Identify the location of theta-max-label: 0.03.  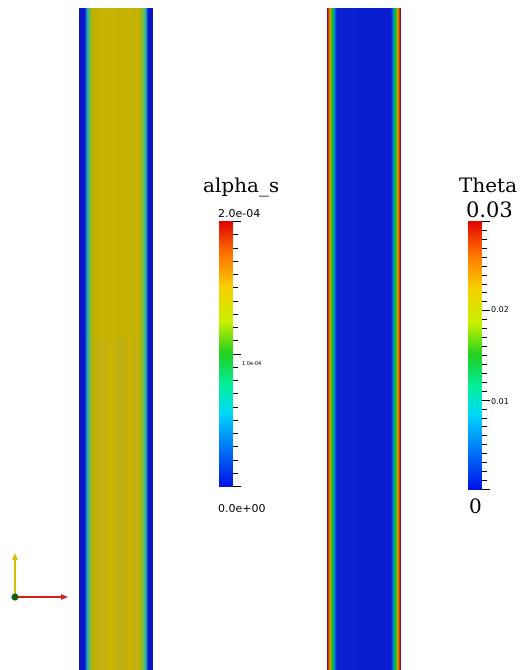
(489, 210).